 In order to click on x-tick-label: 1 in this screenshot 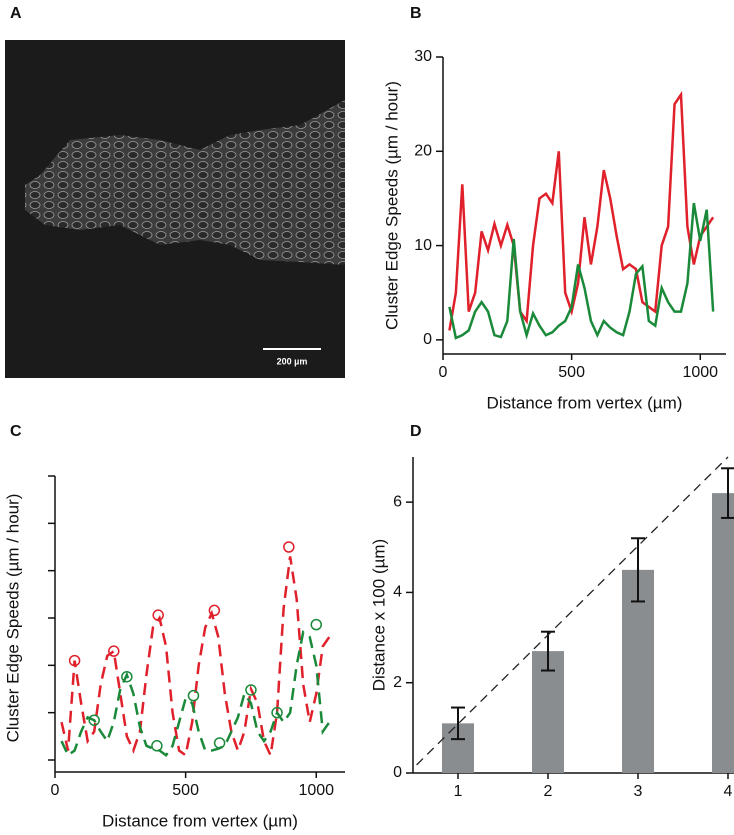, I will do `click(458, 791)`.